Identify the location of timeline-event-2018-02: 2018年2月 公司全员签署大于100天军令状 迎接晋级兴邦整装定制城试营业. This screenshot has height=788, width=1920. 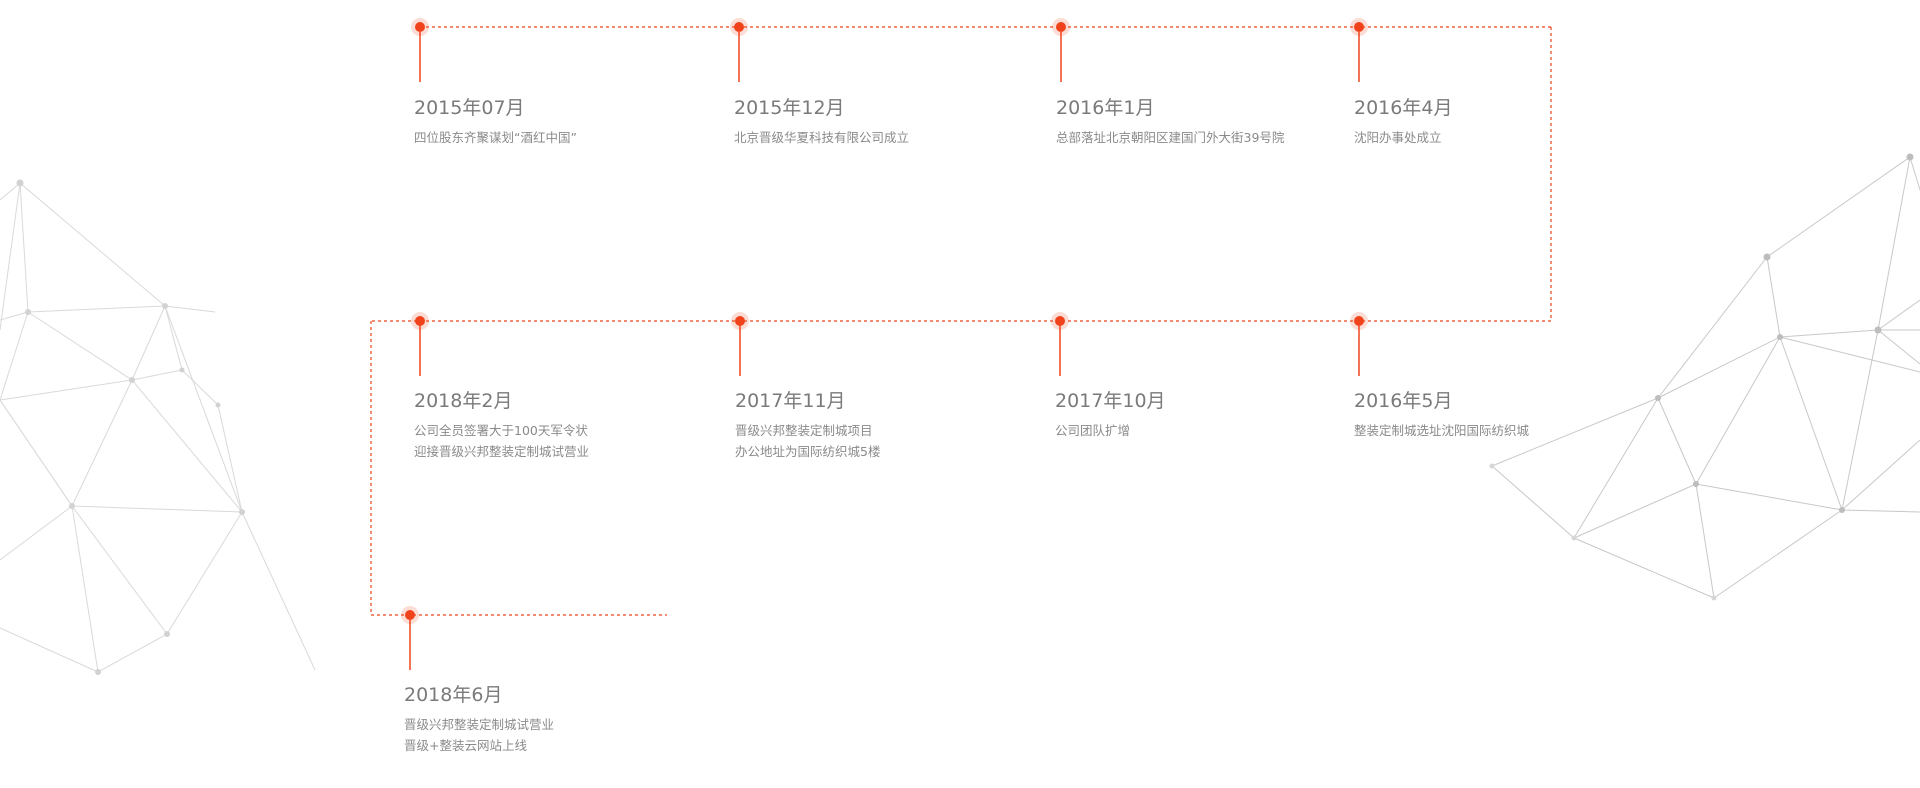
(501, 426).